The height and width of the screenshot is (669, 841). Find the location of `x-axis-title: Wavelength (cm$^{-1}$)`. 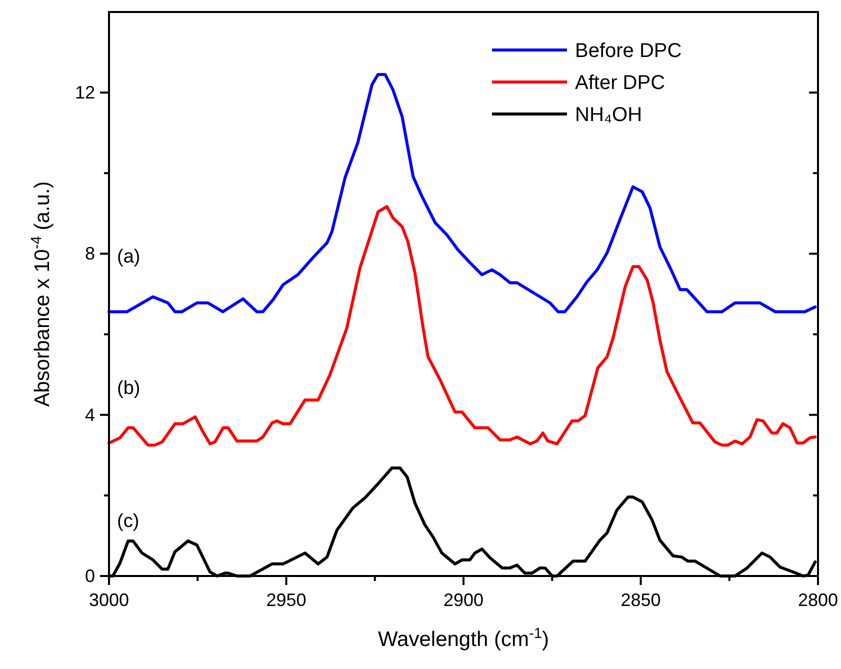

x-axis-title: Wavelength (cm$^{-1}$) is located at coordinates (463, 638).